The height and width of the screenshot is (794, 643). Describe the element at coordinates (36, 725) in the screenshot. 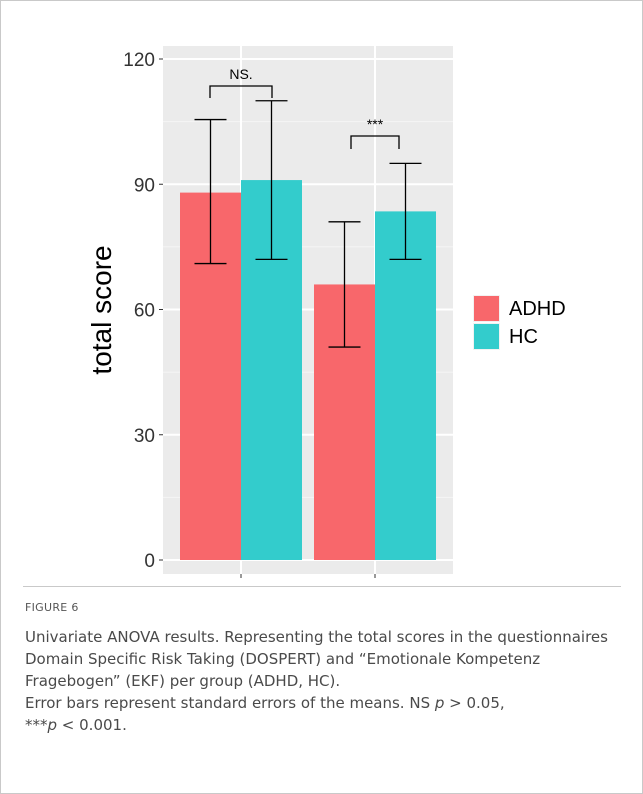

I see `caption-stars: ***` at that location.